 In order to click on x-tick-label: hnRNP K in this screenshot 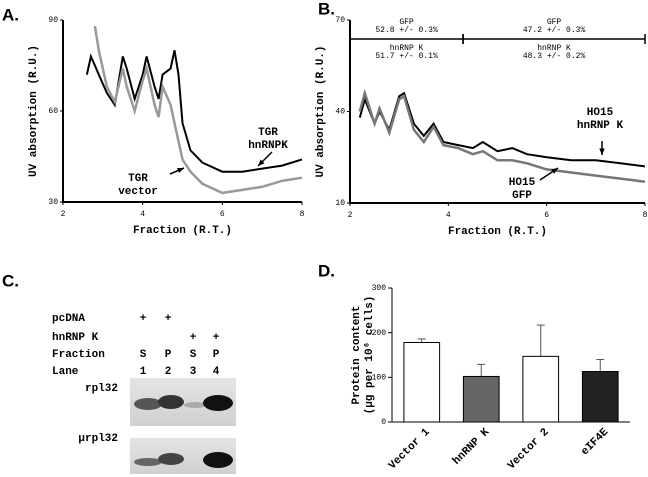, I will do `click(471, 446)`.